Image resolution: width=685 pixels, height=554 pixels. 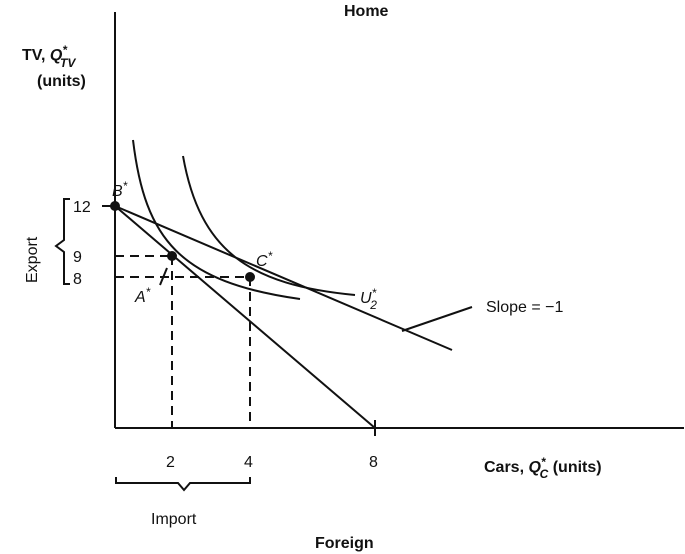 I want to click on a-star-pointer, so click(x=163, y=276).